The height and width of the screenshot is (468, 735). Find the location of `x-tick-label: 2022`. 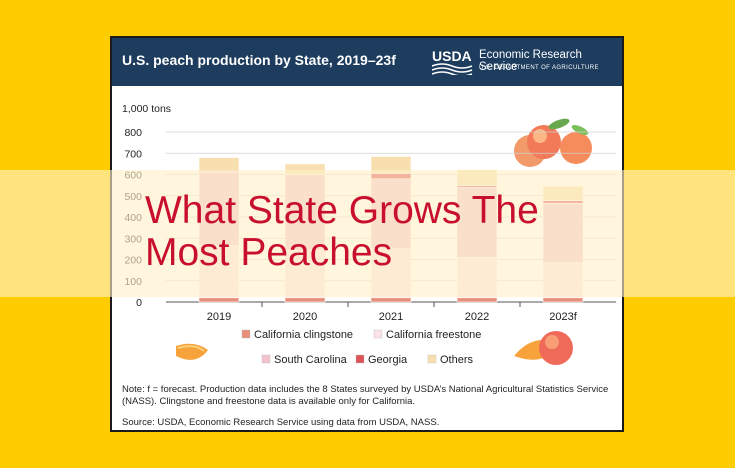

x-tick-label: 2022 is located at coordinates (477, 317).